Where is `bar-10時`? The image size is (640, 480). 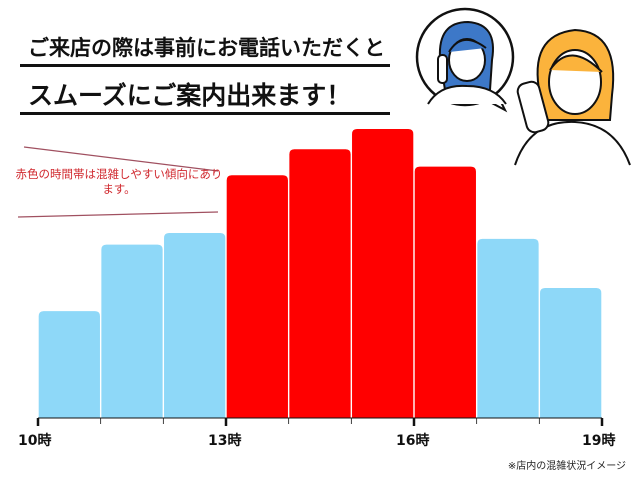 bar-10時 is located at coordinates (69, 364).